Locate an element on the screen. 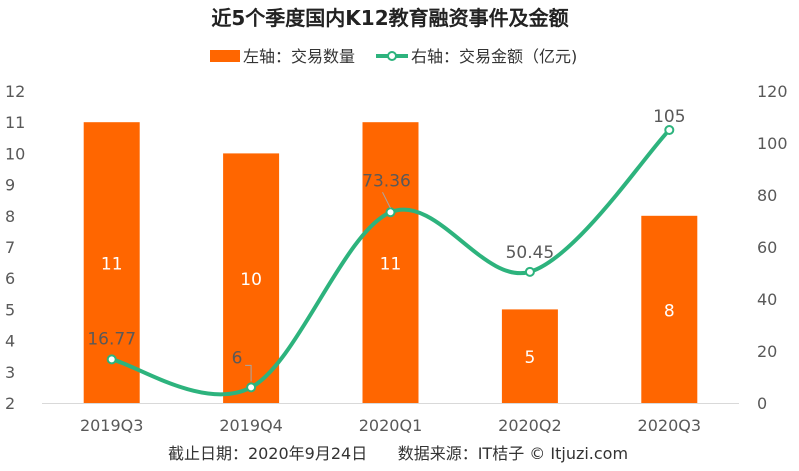 The width and height of the screenshot is (799, 471). right-axis-tick: 0 is located at coordinates (762, 403).